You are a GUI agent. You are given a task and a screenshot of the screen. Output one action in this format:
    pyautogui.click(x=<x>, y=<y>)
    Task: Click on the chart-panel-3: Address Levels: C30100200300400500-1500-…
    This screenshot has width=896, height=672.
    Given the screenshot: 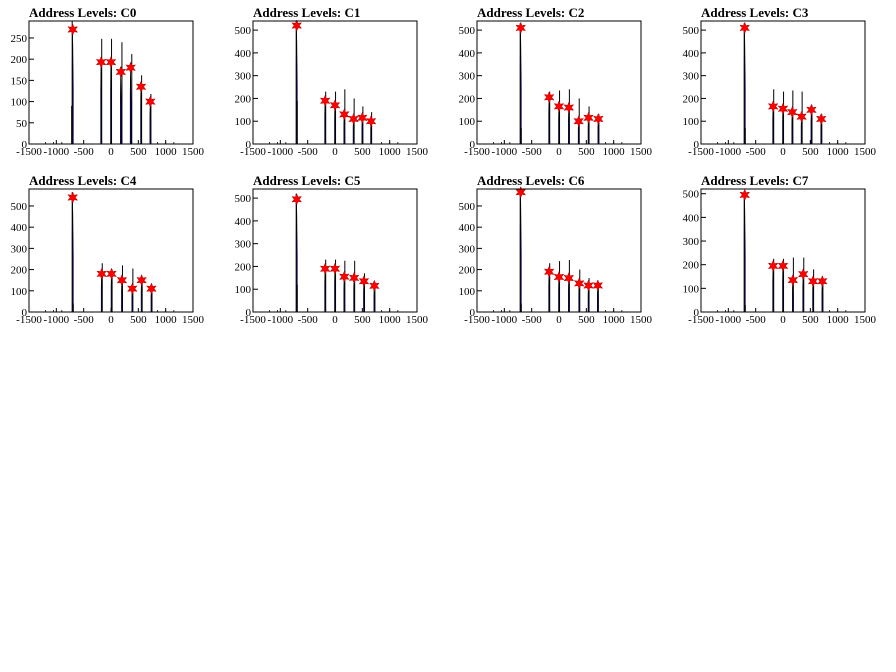 What is the action you would take?
    pyautogui.click(x=780, y=81)
    